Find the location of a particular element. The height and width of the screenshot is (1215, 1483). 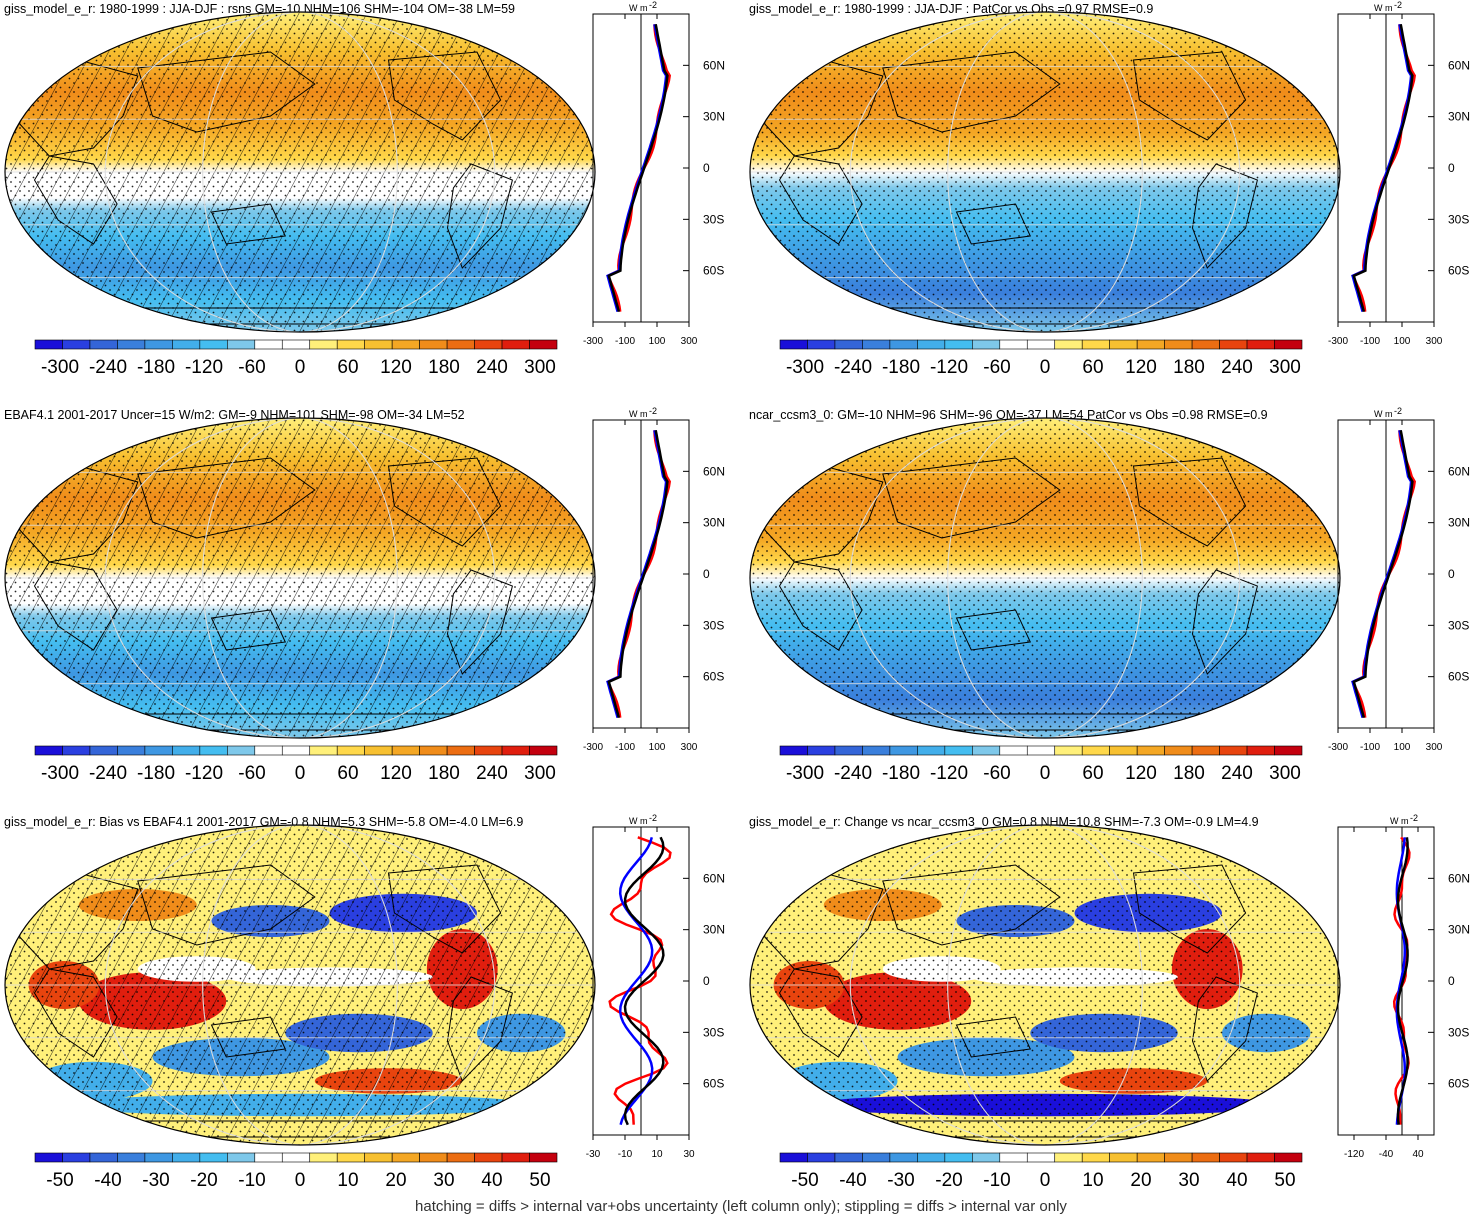

zonal-profile: W m -2 -300 -100 100 300 60N 30N 0 30S 60S is located at coordinates (1399, 173).